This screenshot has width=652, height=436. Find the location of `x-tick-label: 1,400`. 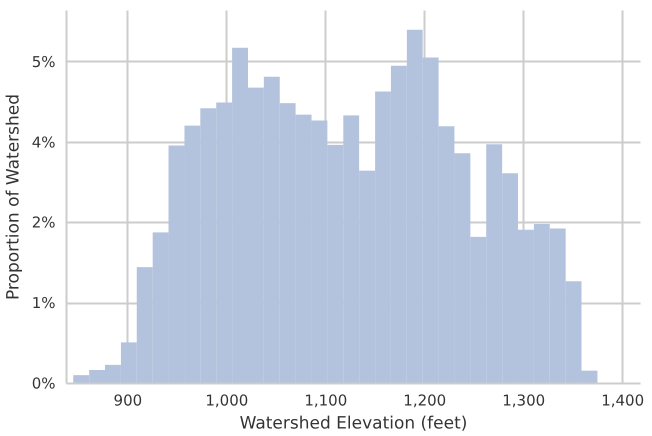

x-tick-label: 1,400 is located at coordinates (622, 401).